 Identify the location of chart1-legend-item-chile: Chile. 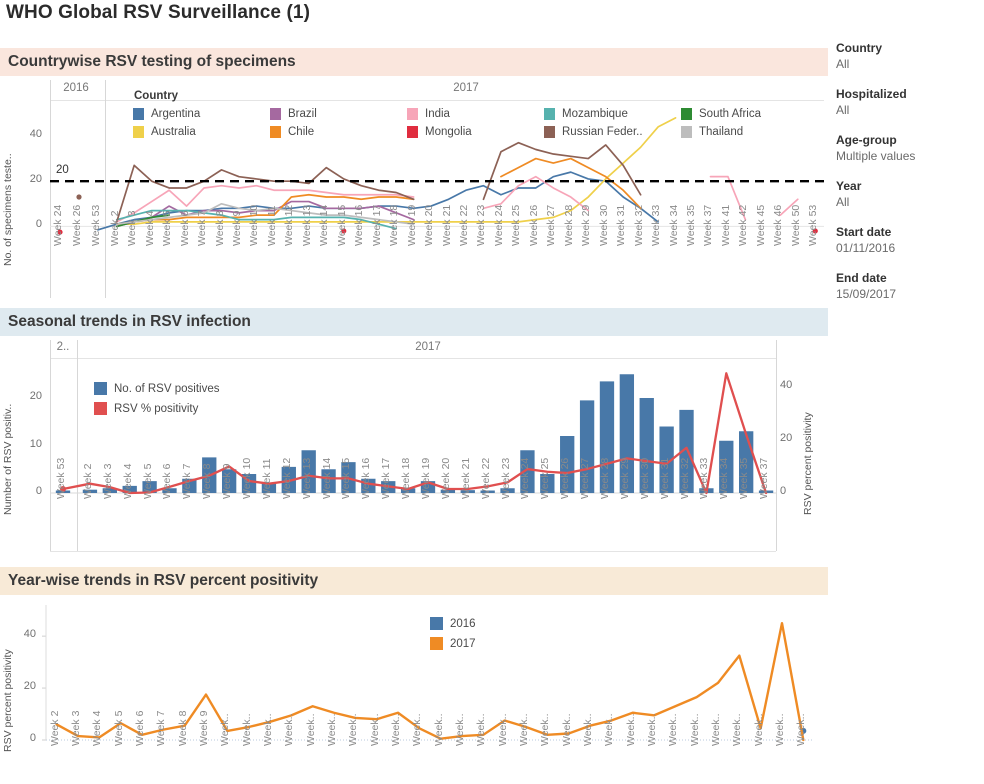
(292, 132).